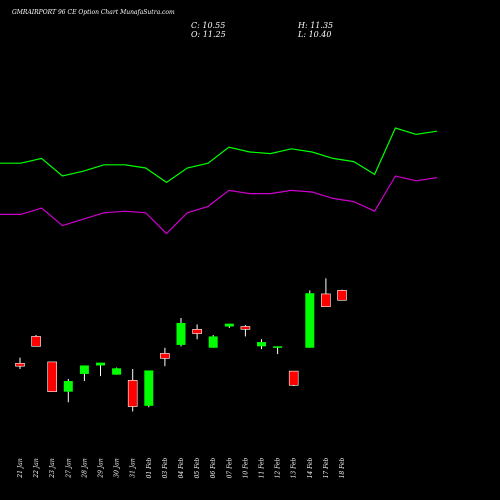  Describe the element at coordinates (195, 25) in the screenshot. I see `close-label: C:` at that location.